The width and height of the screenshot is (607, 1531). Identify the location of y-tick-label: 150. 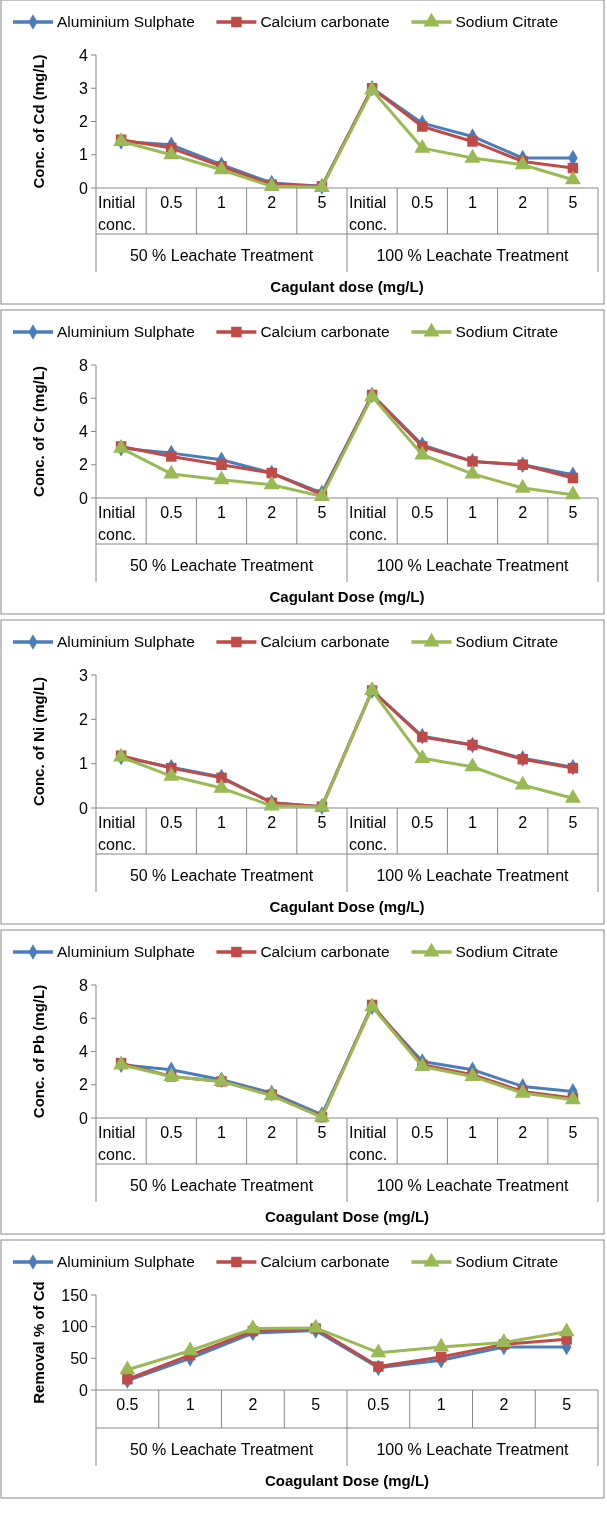
(75, 1295).